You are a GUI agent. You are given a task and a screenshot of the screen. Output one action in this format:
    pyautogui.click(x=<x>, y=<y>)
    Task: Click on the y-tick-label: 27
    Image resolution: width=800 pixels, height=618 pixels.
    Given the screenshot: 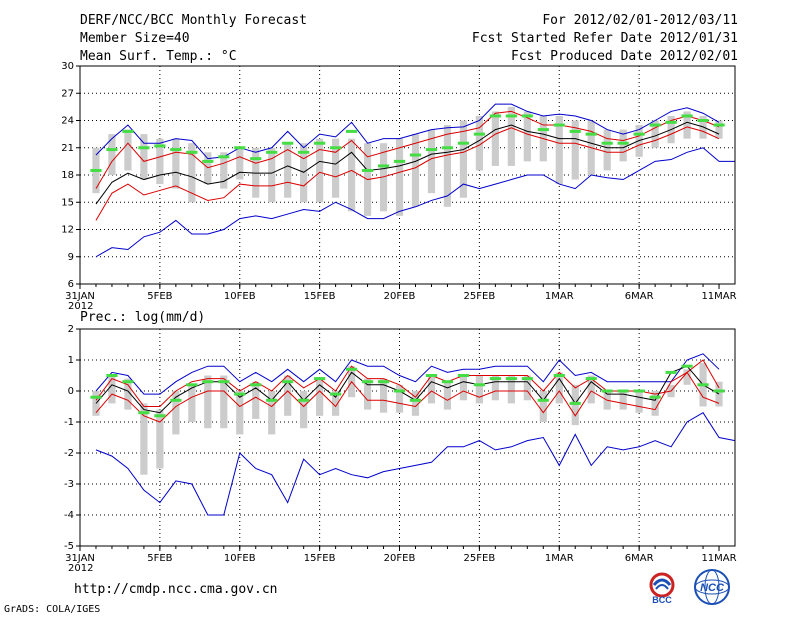 What is the action you would take?
    pyautogui.click(x=67, y=93)
    